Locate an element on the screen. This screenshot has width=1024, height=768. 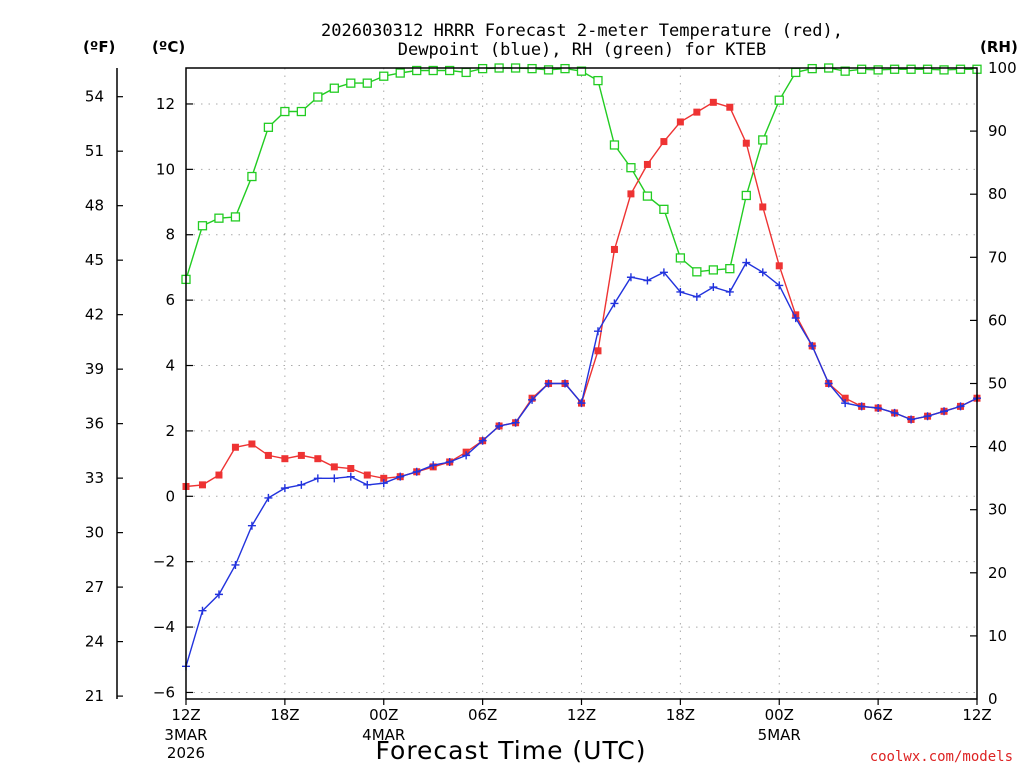
x-tick-date-label: 4MAR is located at coordinates (383, 735).